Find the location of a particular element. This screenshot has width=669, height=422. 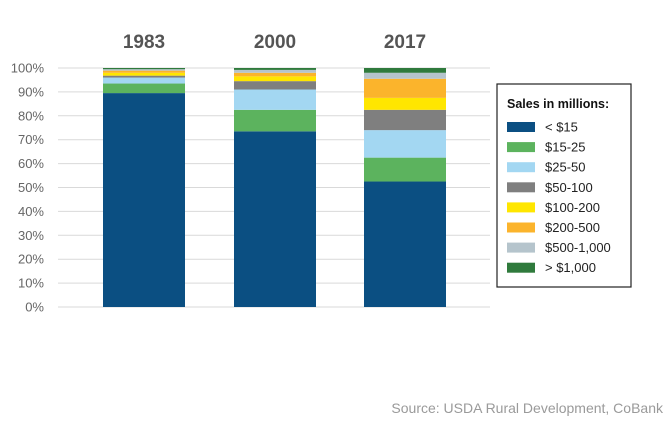

y-tick-label: 10% is located at coordinates (31, 283).